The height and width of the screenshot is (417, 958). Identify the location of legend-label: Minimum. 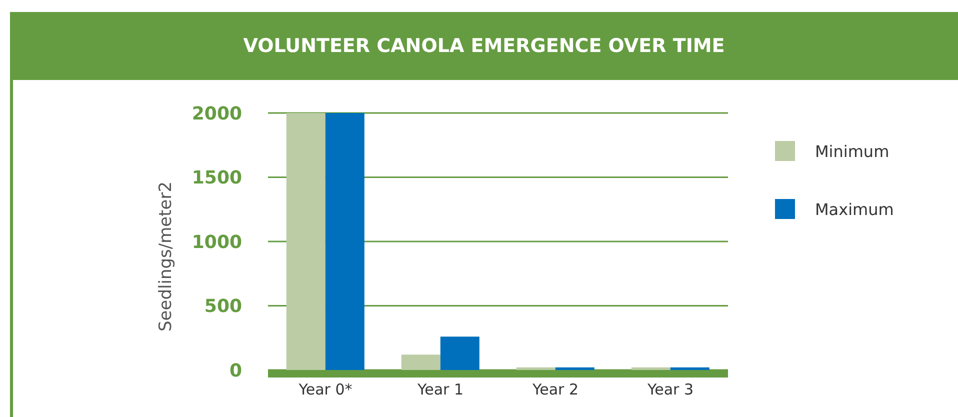
(852, 151).